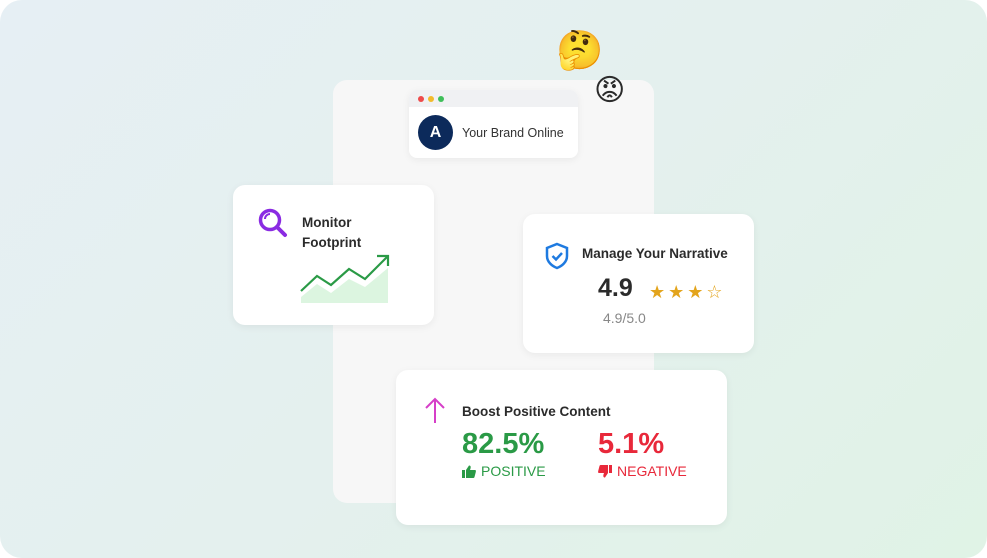  What do you see at coordinates (469, 471) in the screenshot?
I see `thumbs-up-icon` at bounding box center [469, 471].